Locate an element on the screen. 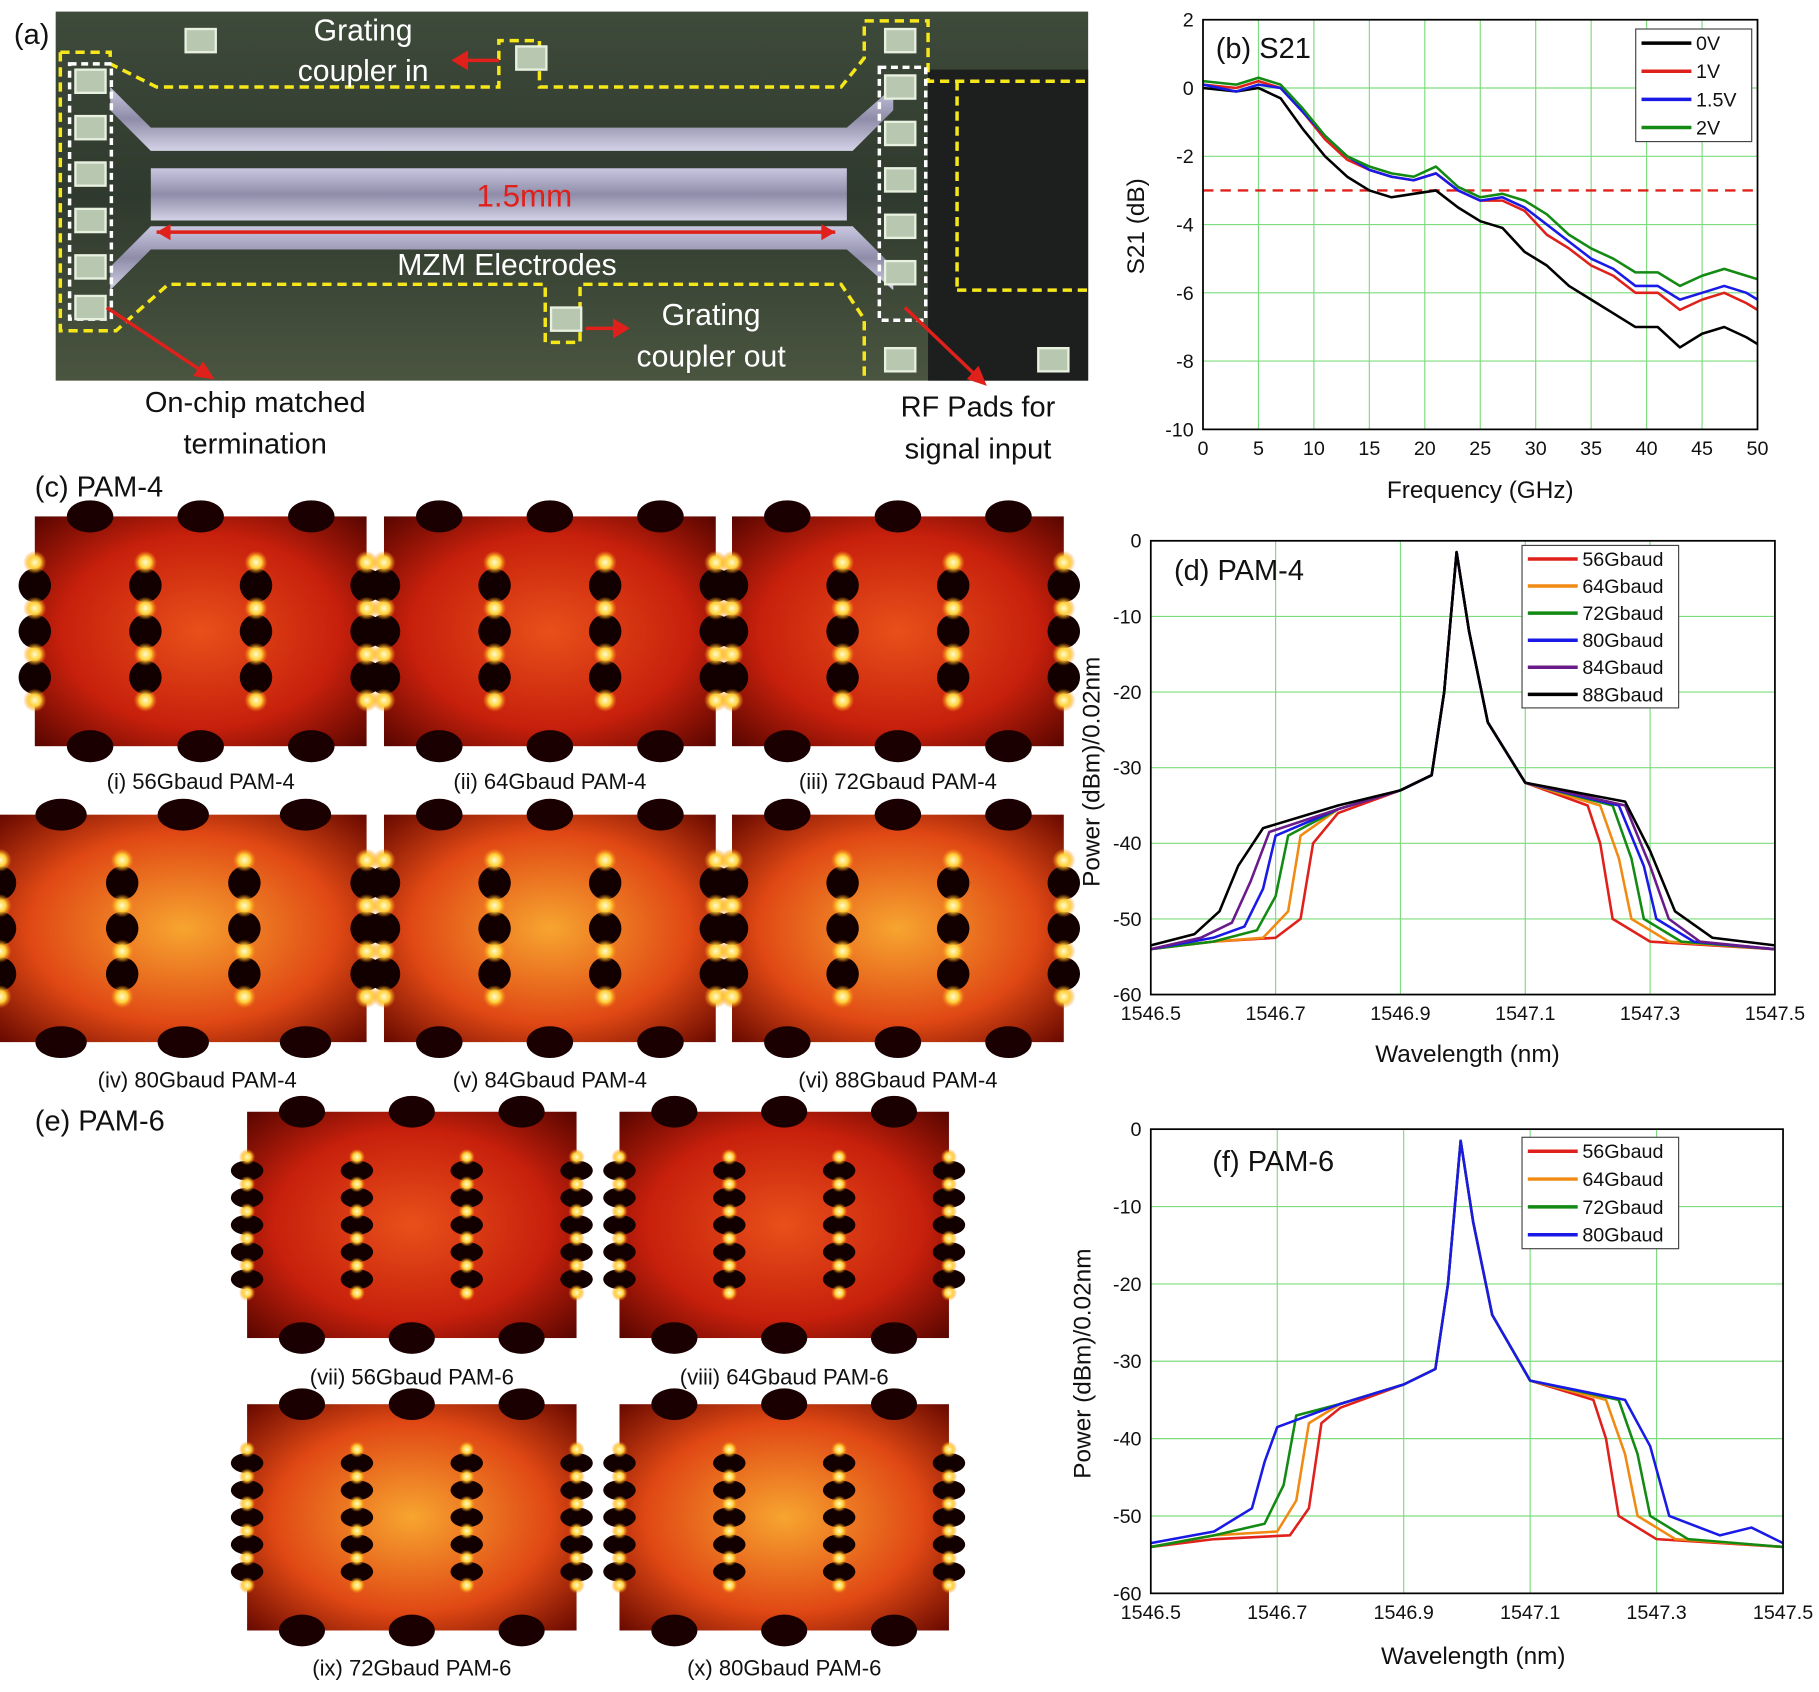 The height and width of the screenshot is (1692, 1819). termination-label-2: termination is located at coordinates (254, 445).